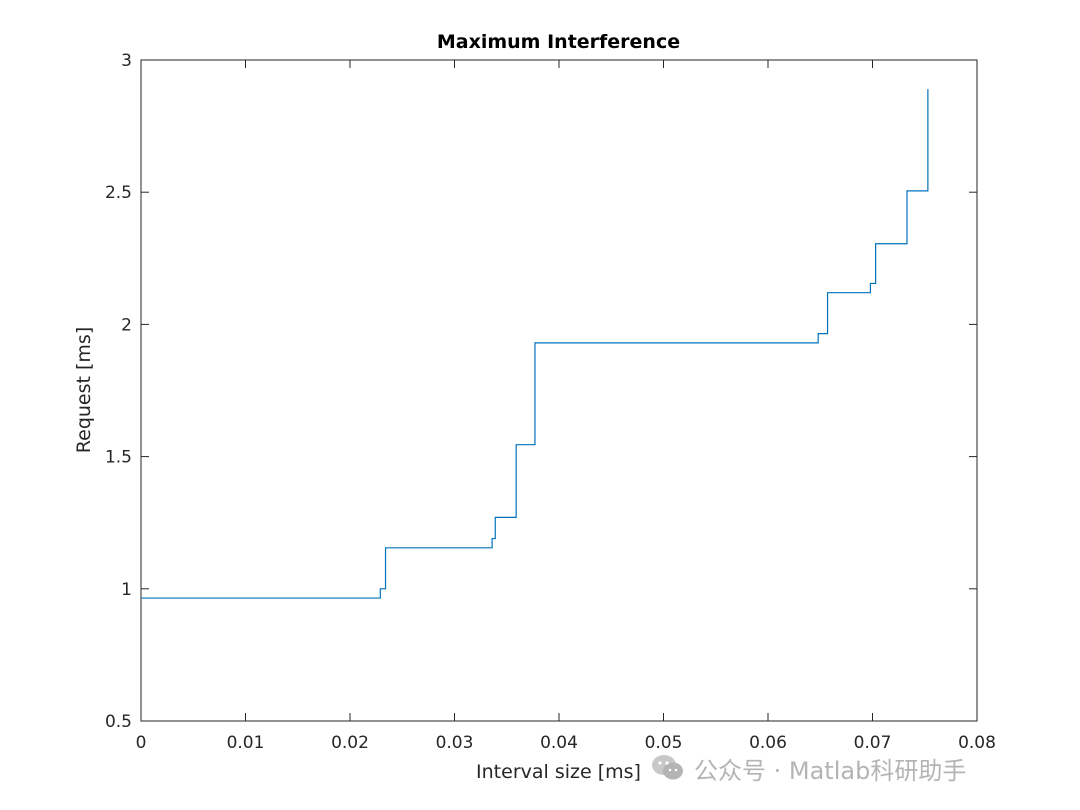 The width and height of the screenshot is (1080, 810). What do you see at coordinates (126, 325) in the screenshot?
I see `y-tick-label: 2` at bounding box center [126, 325].